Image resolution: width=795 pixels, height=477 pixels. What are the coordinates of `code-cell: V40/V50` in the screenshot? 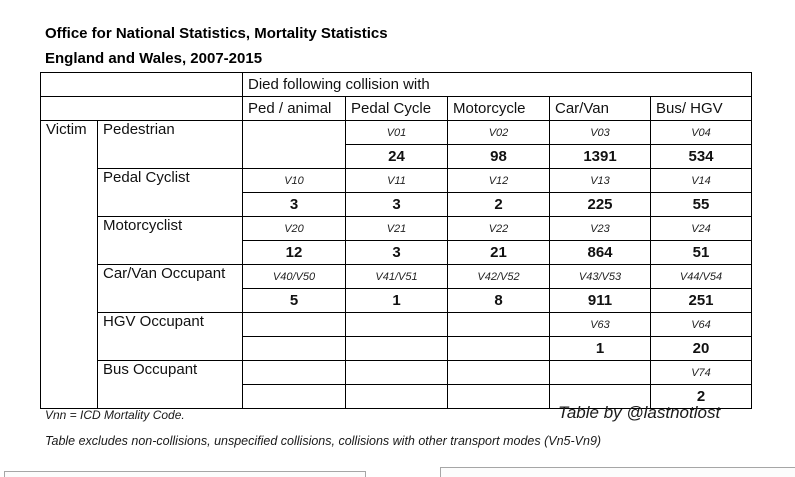 It's located at (294, 276).